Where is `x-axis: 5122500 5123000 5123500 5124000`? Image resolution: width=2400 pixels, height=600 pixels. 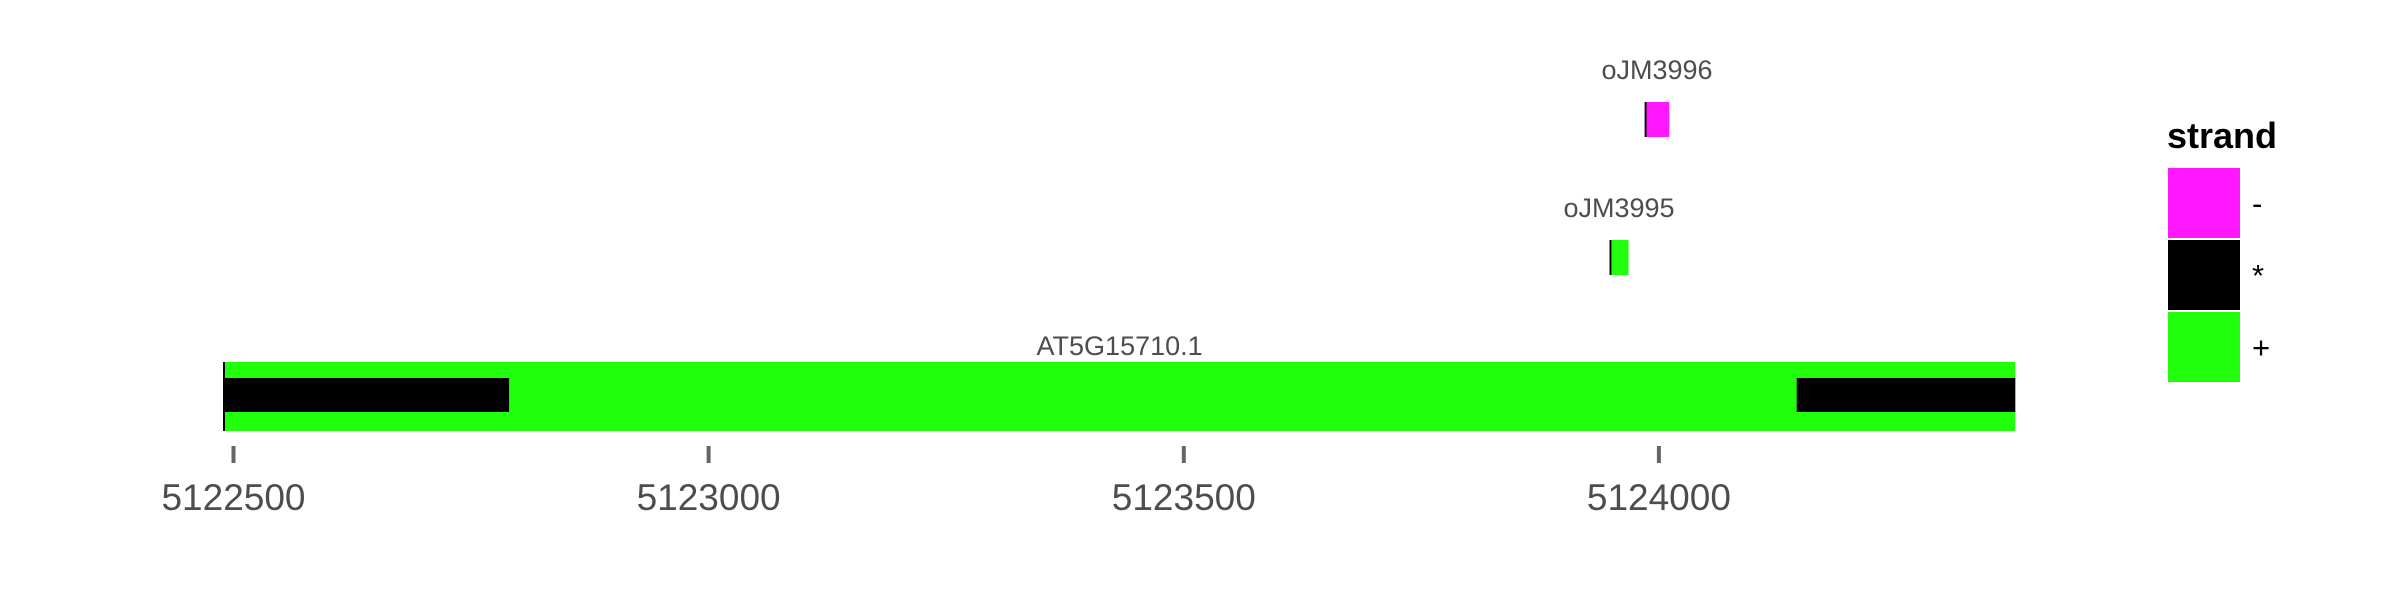 x-axis: 5122500 5123000 5123500 5124000 is located at coordinates (946, 482).